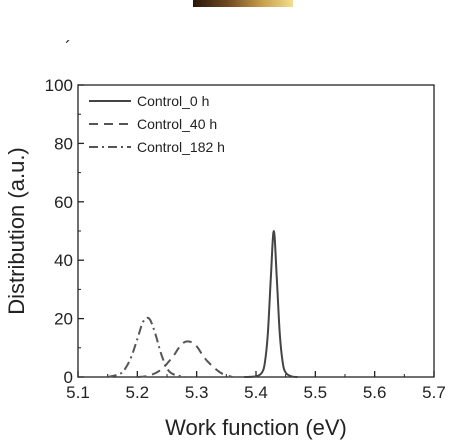  What do you see at coordinates (434, 392) in the screenshot?
I see `x-tick-label: 5.7` at bounding box center [434, 392].